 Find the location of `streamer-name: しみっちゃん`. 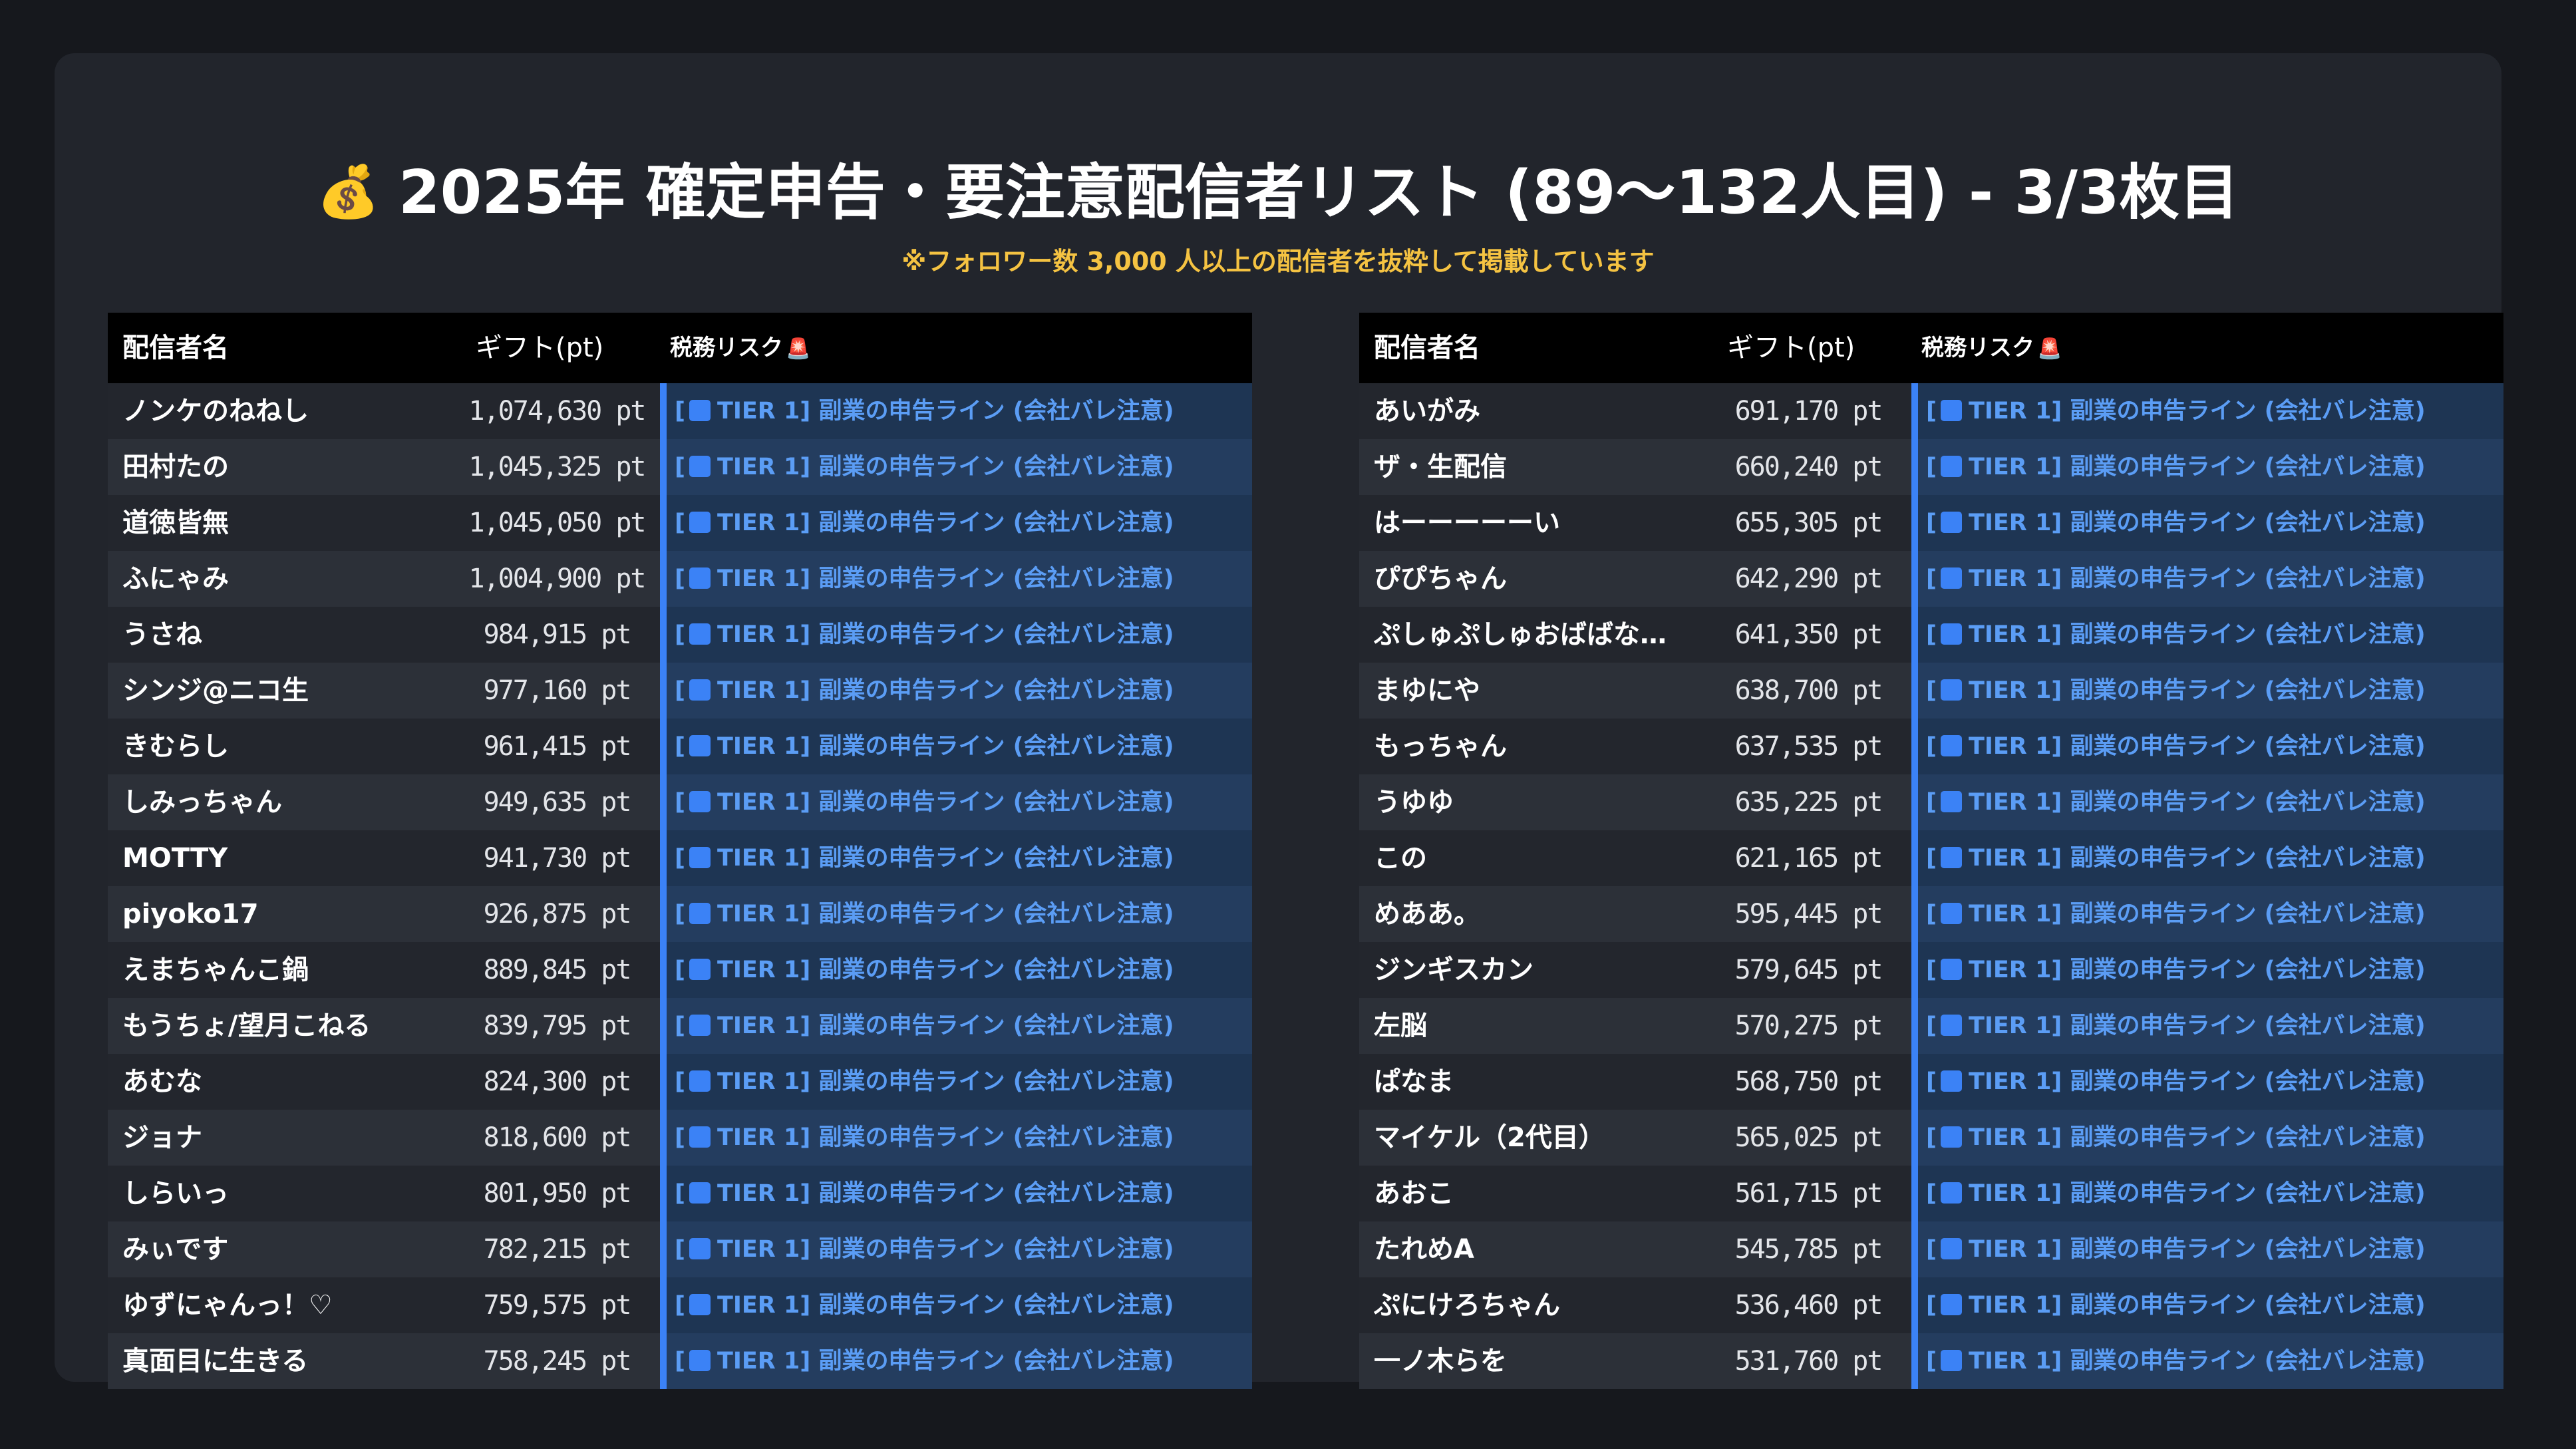

streamer-name: しみっちゃん is located at coordinates (202, 802).